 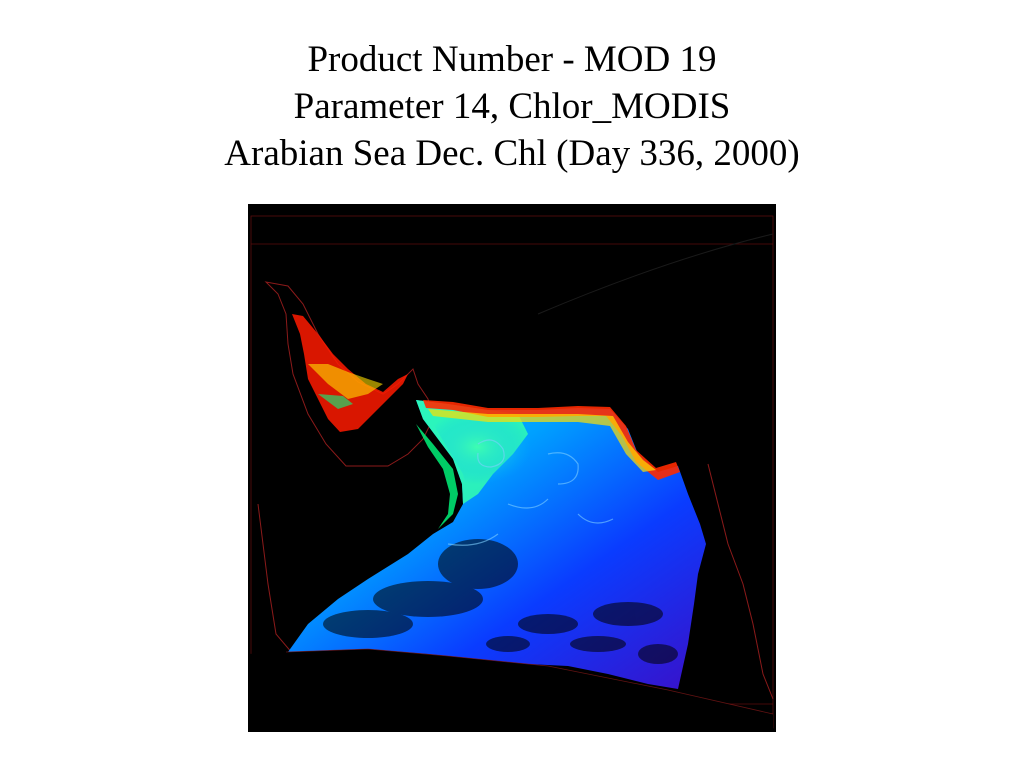 What do you see at coordinates (529, 681) in the screenshot?
I see `swath-edge` at bounding box center [529, 681].